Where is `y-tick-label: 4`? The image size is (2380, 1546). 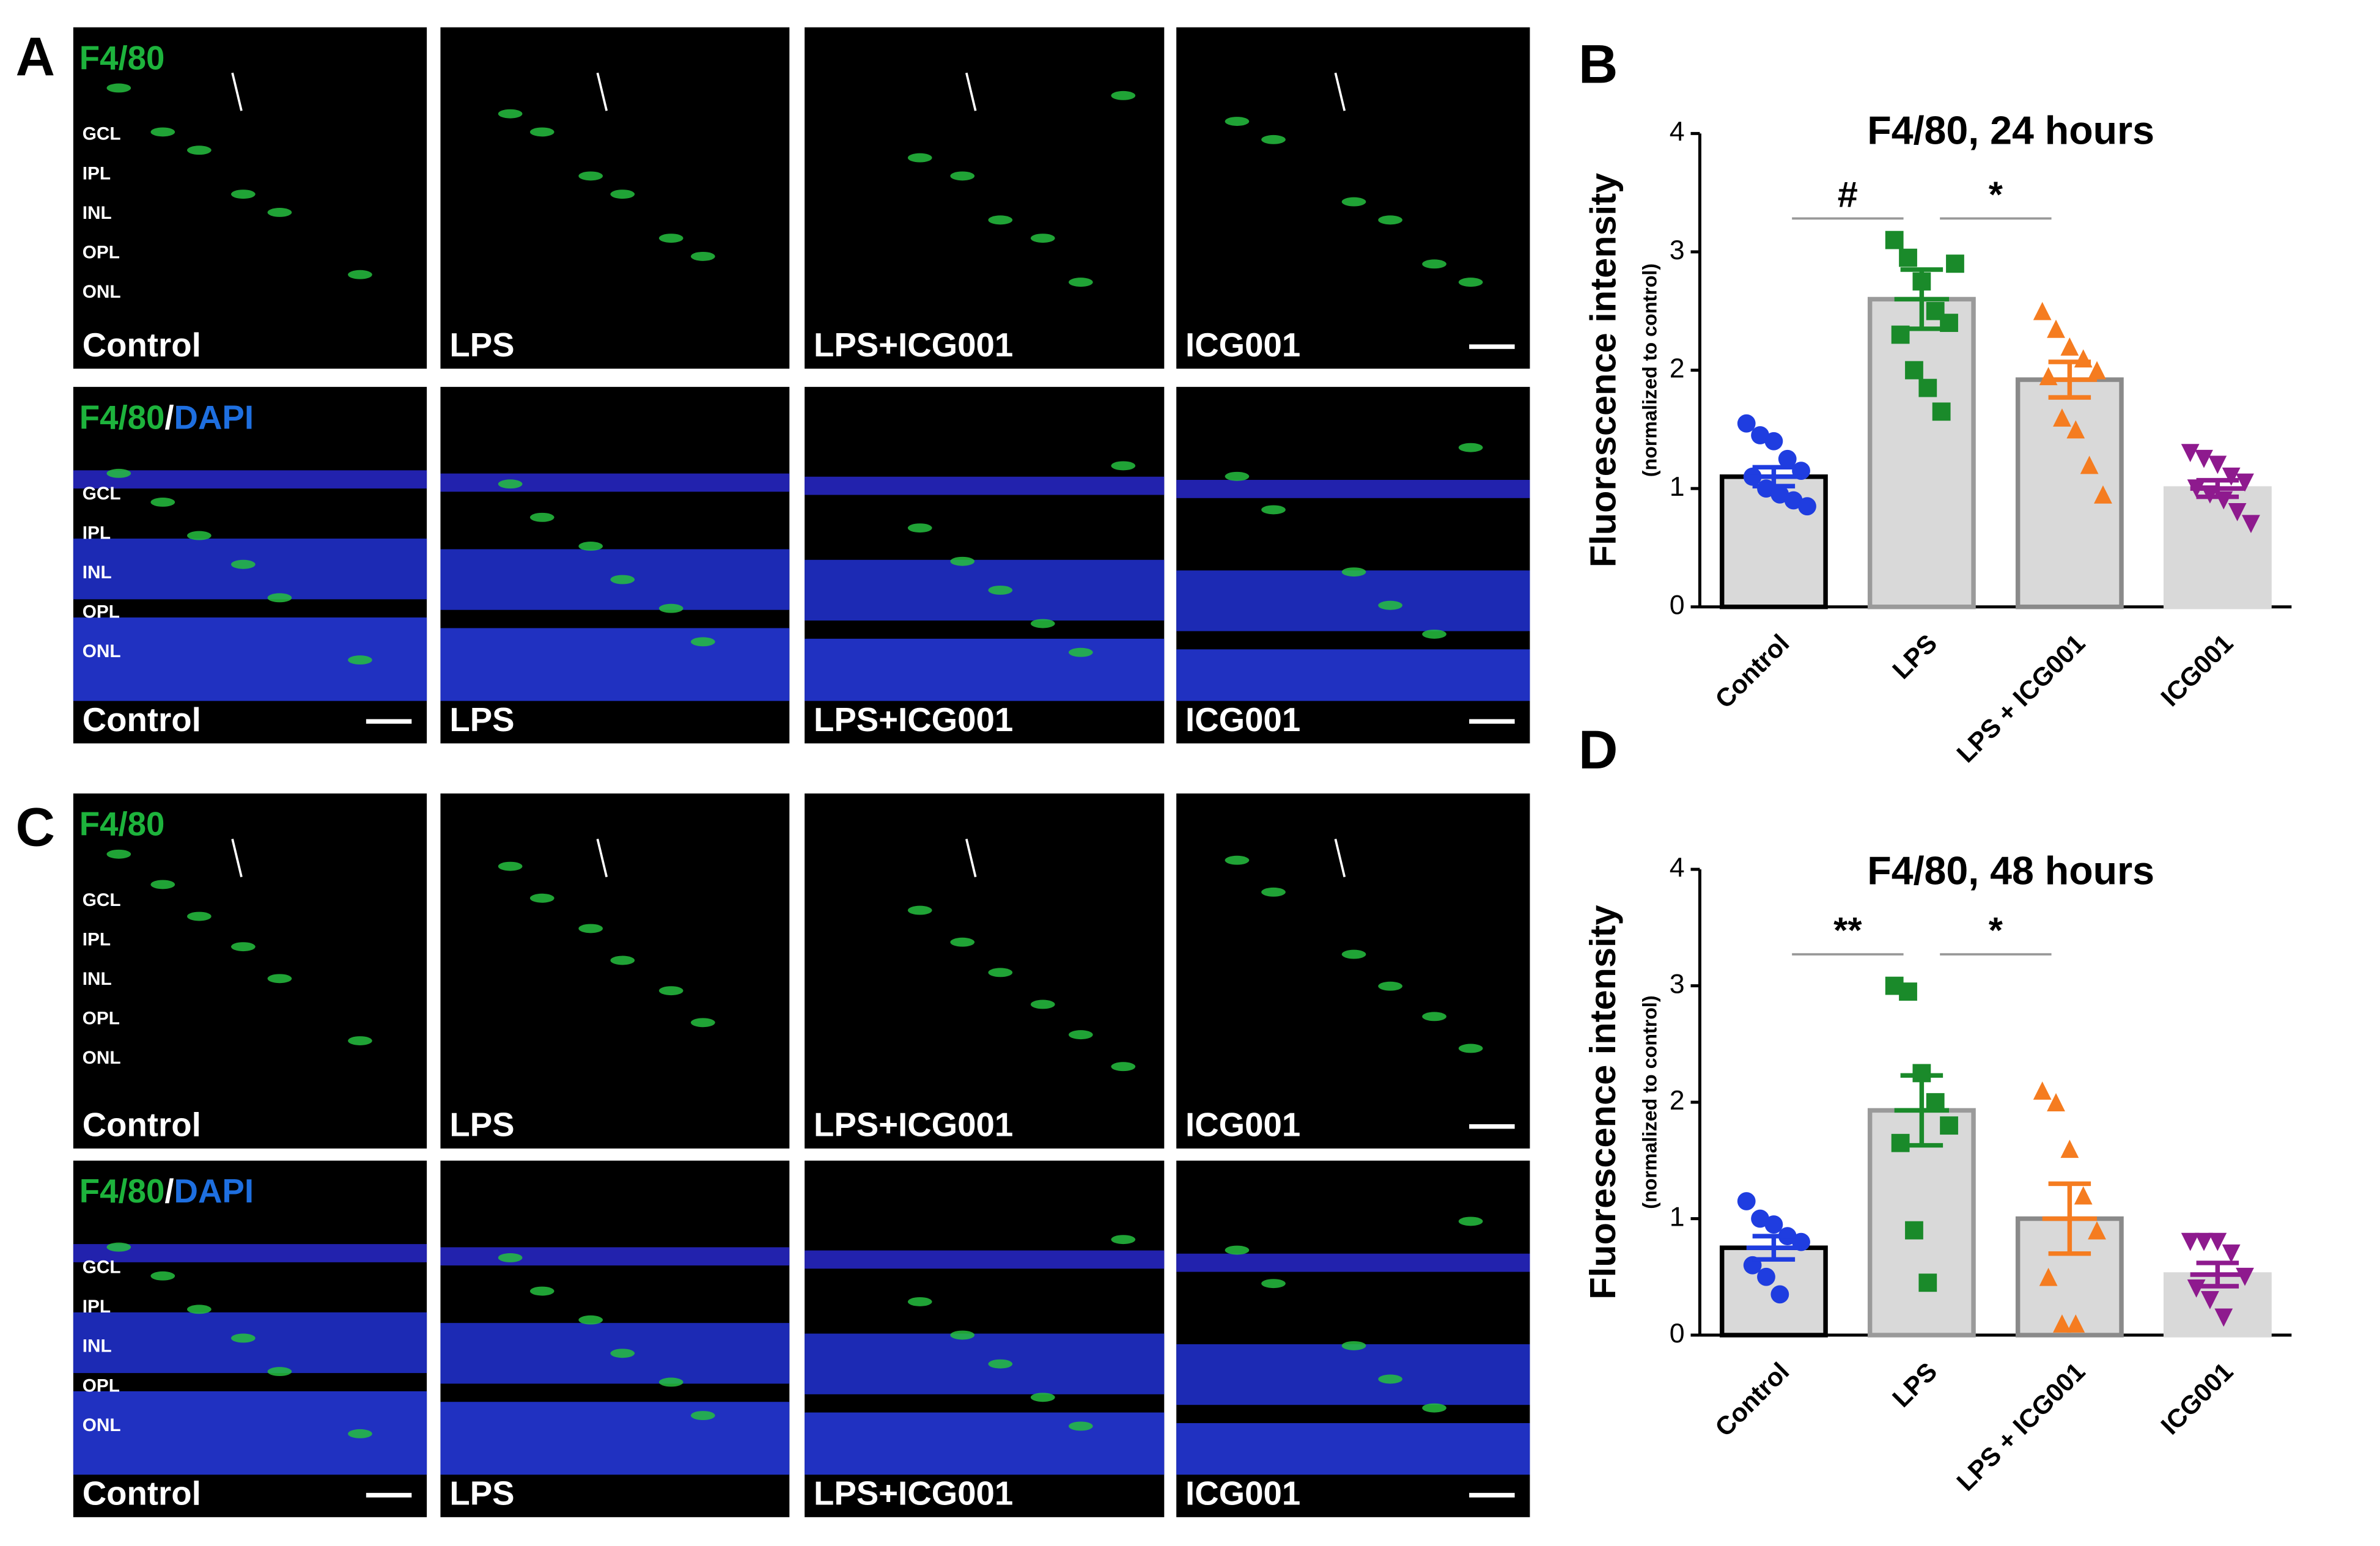 y-tick-label: 4 is located at coordinates (1677, 868).